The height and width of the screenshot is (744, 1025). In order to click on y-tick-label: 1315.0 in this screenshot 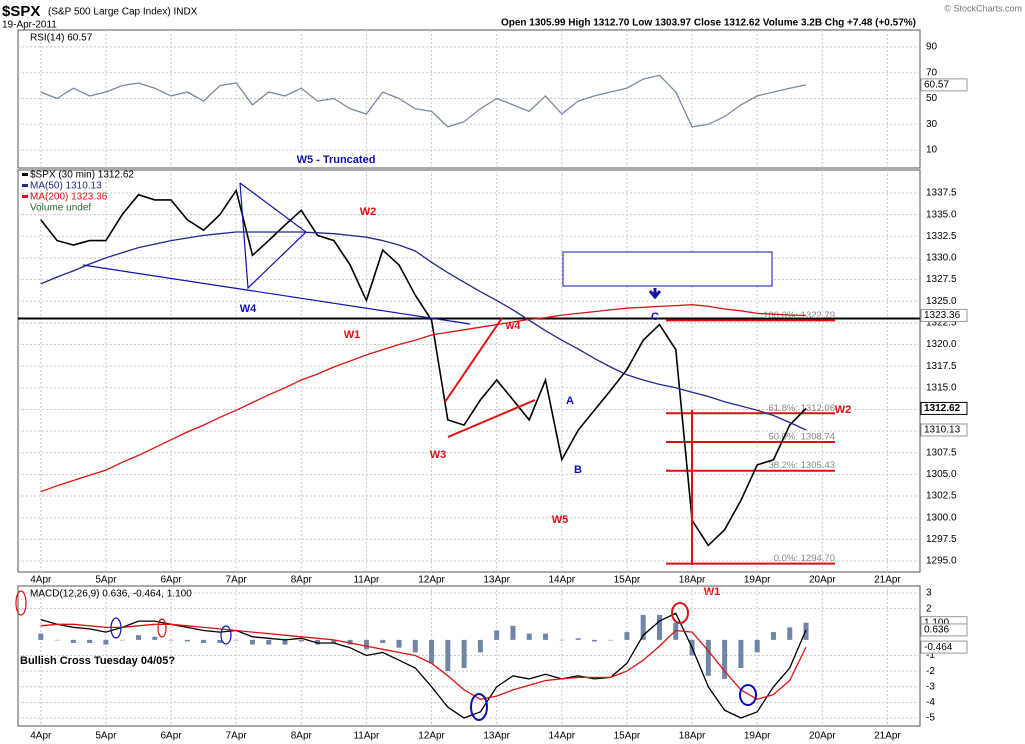, I will do `click(941, 387)`.